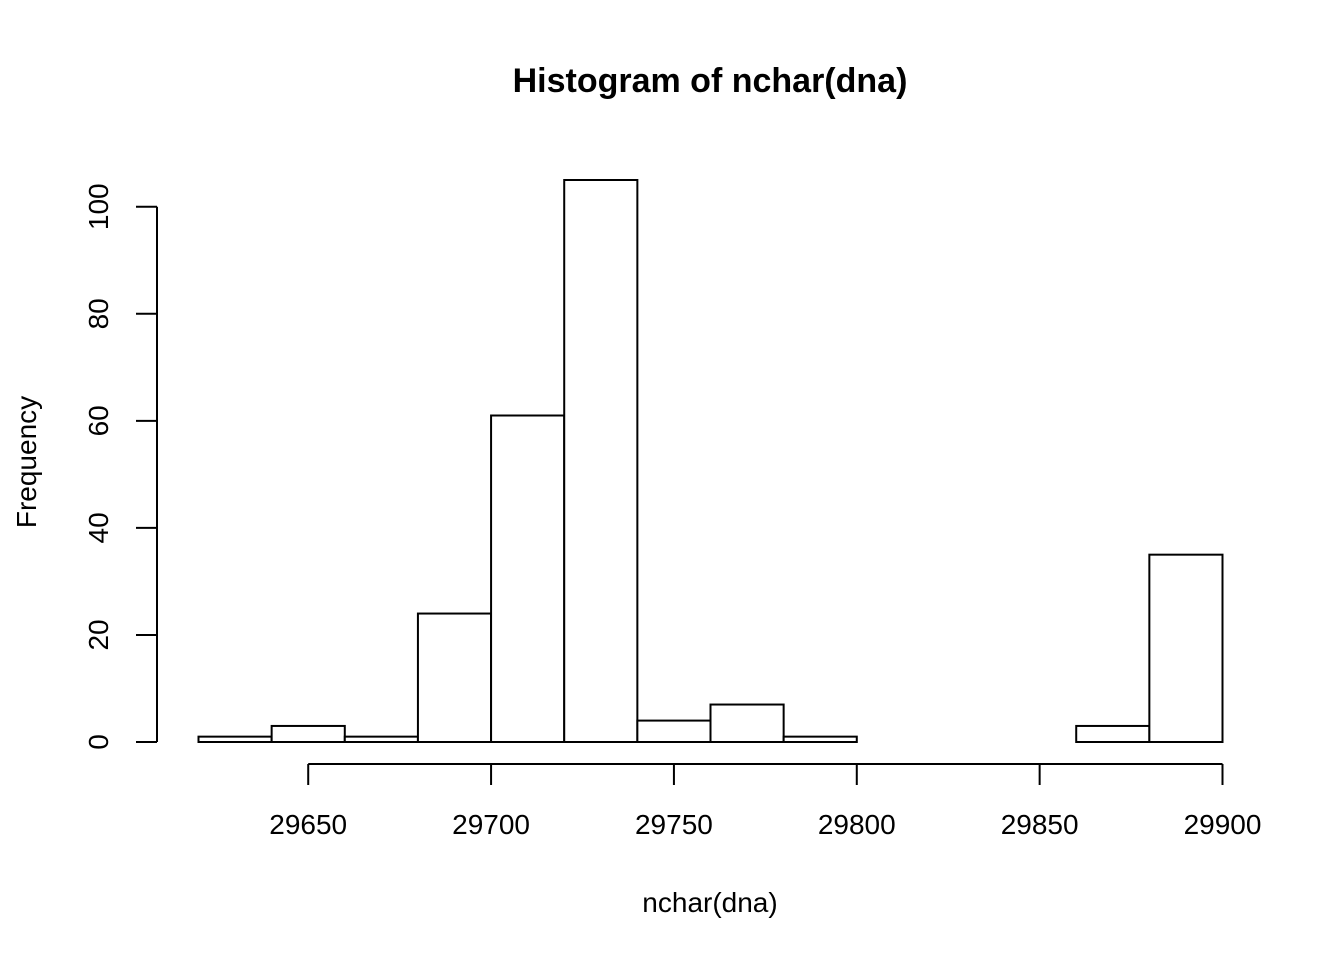 This screenshot has height=960, width=1344. What do you see at coordinates (857, 824) in the screenshot?
I see `x-tick-label-3: 29800` at bounding box center [857, 824].